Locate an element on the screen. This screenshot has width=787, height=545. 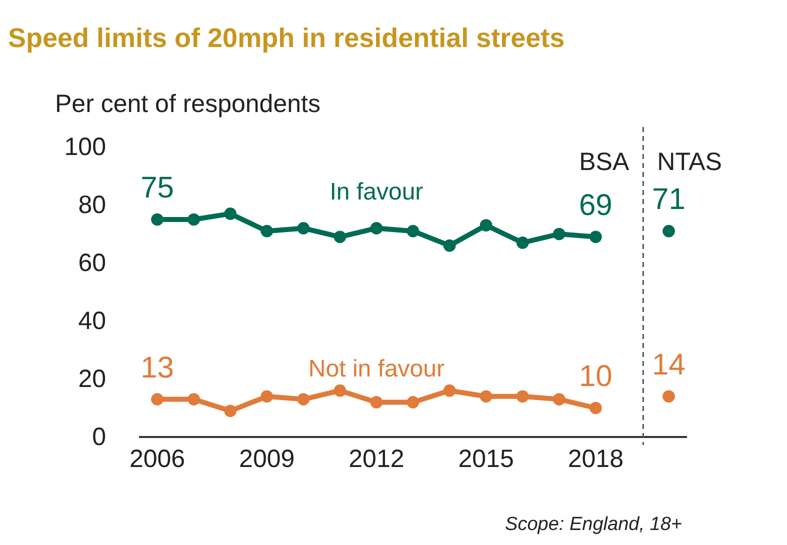
chart-title: Speed limits of 20mph in residential streets is located at coordinates (286, 38).